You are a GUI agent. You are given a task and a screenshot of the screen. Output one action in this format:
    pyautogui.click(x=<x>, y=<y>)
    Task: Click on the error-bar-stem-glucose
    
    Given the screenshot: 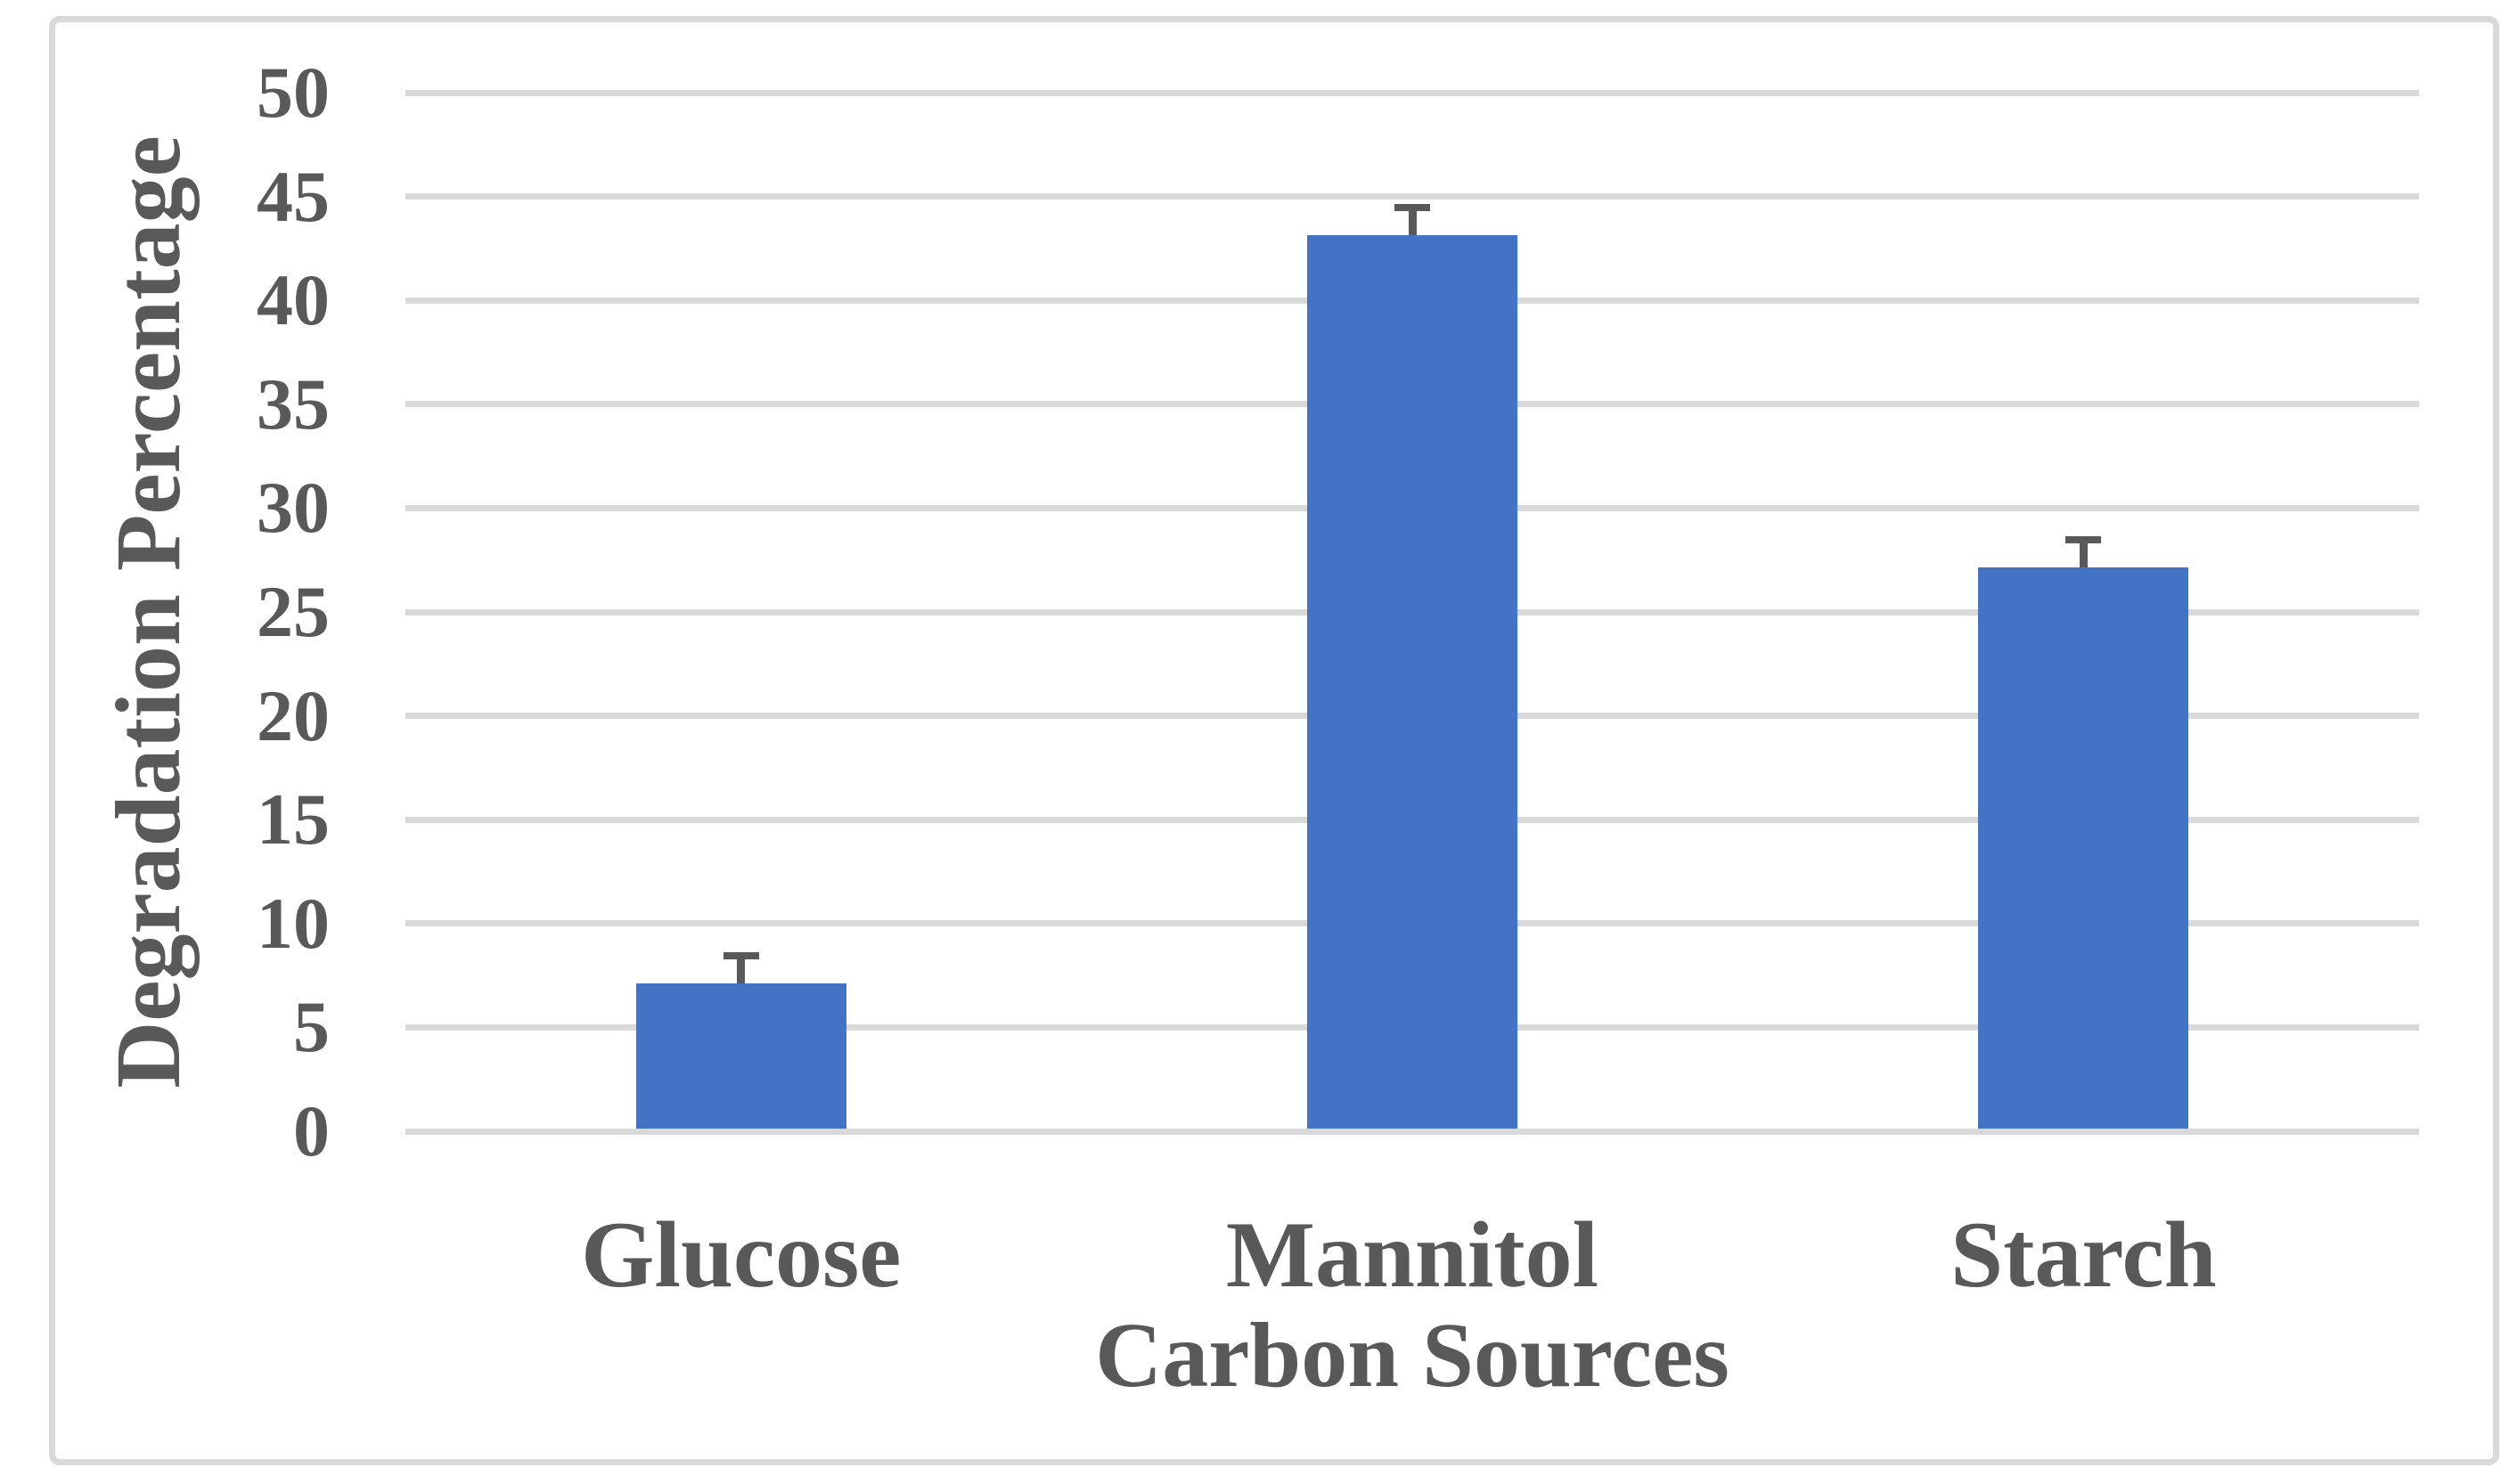 What is the action you would take?
    pyautogui.click(x=741, y=967)
    